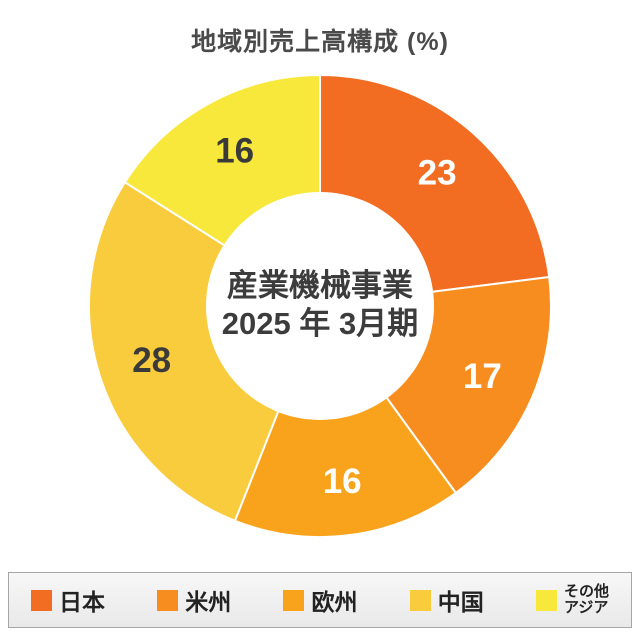 Image resolution: width=640 pixels, height=640 pixels. What do you see at coordinates (320, 285) in the screenshot?
I see `center-label-line1: 産業機械事業` at bounding box center [320, 285].